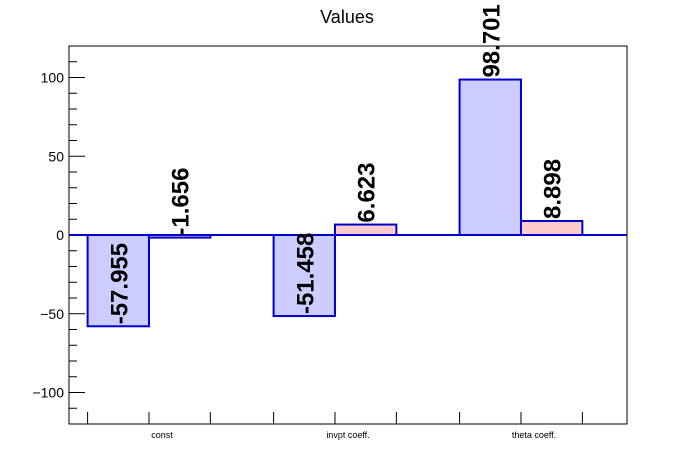 Image resolution: width=696 pixels, height=472 pixels. I want to click on y-tick-label: −50, so click(52, 314).